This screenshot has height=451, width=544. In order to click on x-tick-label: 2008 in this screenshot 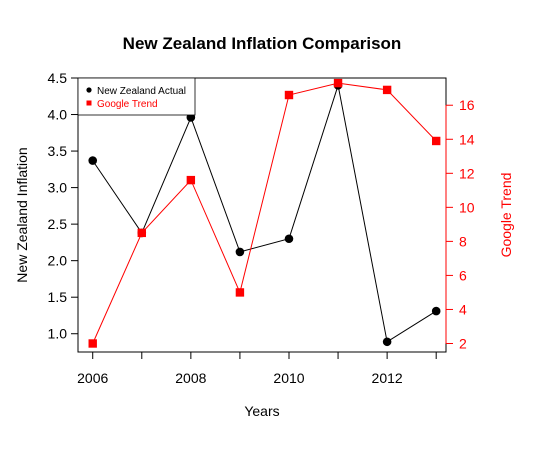, I will do `click(190, 378)`.